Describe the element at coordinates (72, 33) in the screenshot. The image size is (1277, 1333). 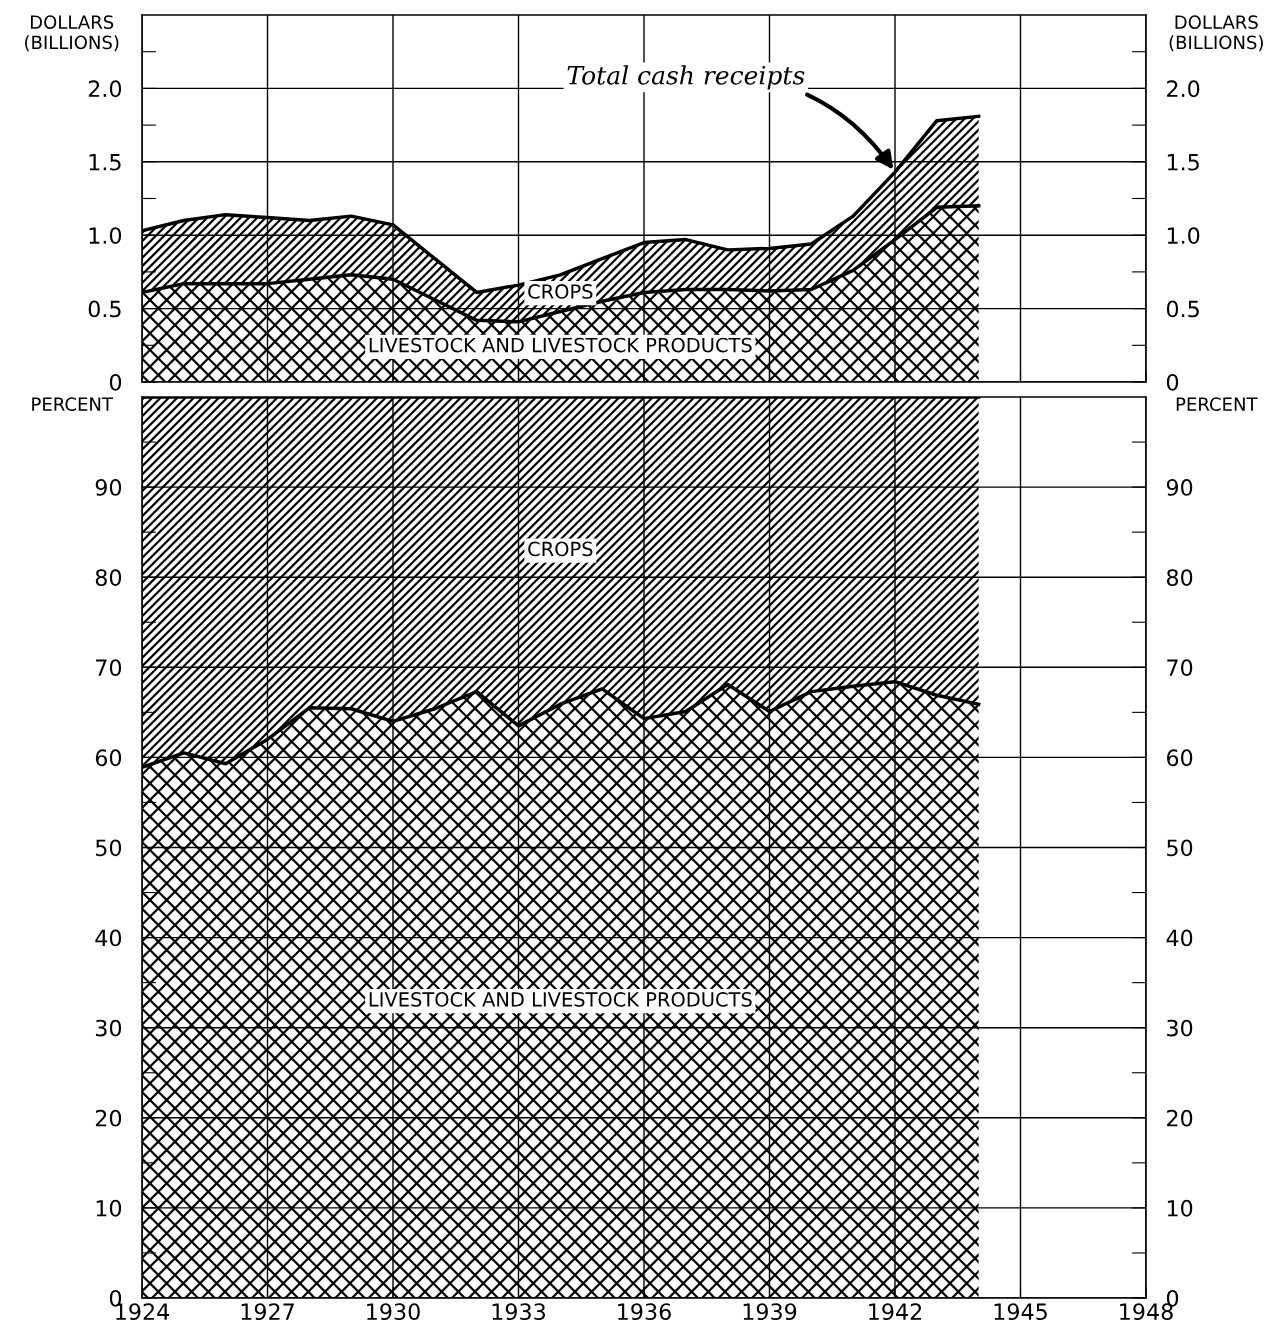
I see `y-axis-title: DOLLARS (BILLIONS)` at that location.